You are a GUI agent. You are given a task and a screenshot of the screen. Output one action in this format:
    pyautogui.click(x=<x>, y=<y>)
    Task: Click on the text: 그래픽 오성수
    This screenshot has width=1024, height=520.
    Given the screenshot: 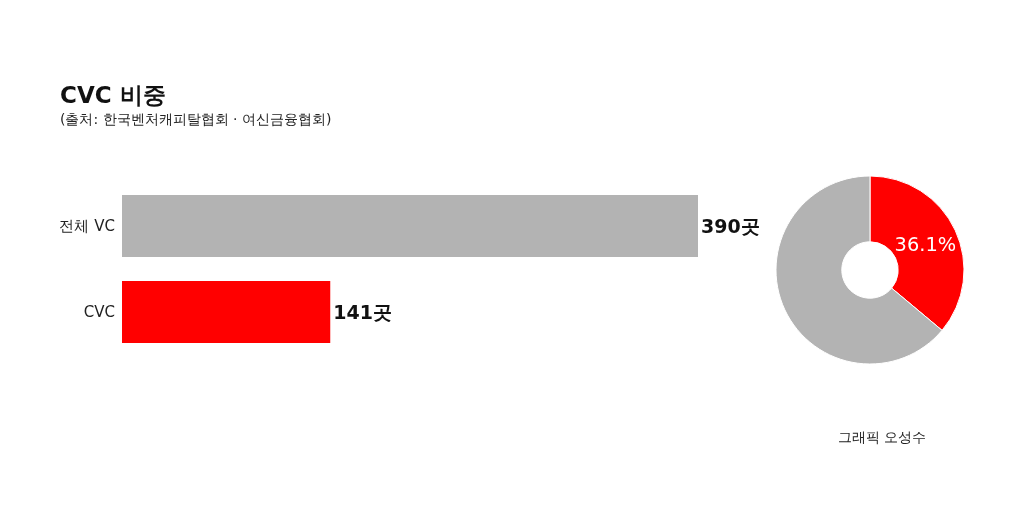 What is the action you would take?
    pyautogui.click(x=882, y=437)
    